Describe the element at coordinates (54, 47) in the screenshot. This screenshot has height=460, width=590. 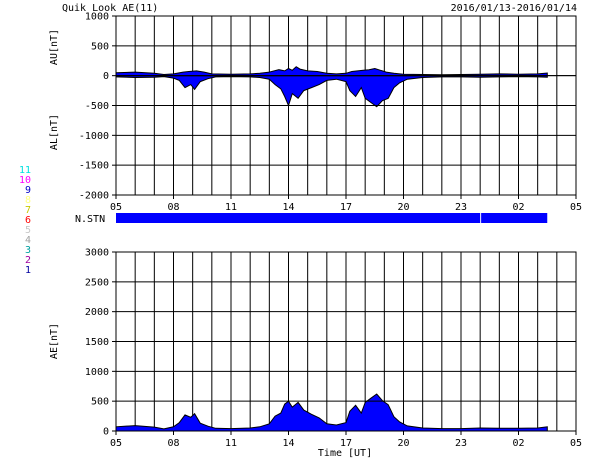
I see `au-axis-label: AU[nT]` at that location.